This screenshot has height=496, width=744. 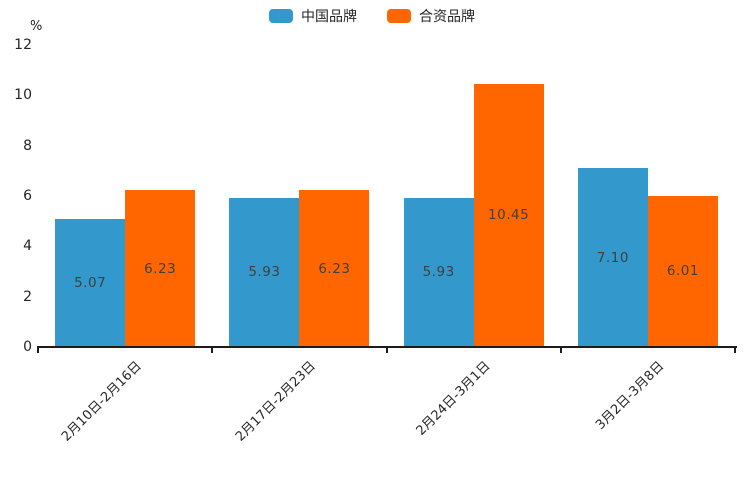 I want to click on y-axis-unit-label: %, so click(x=36, y=26).